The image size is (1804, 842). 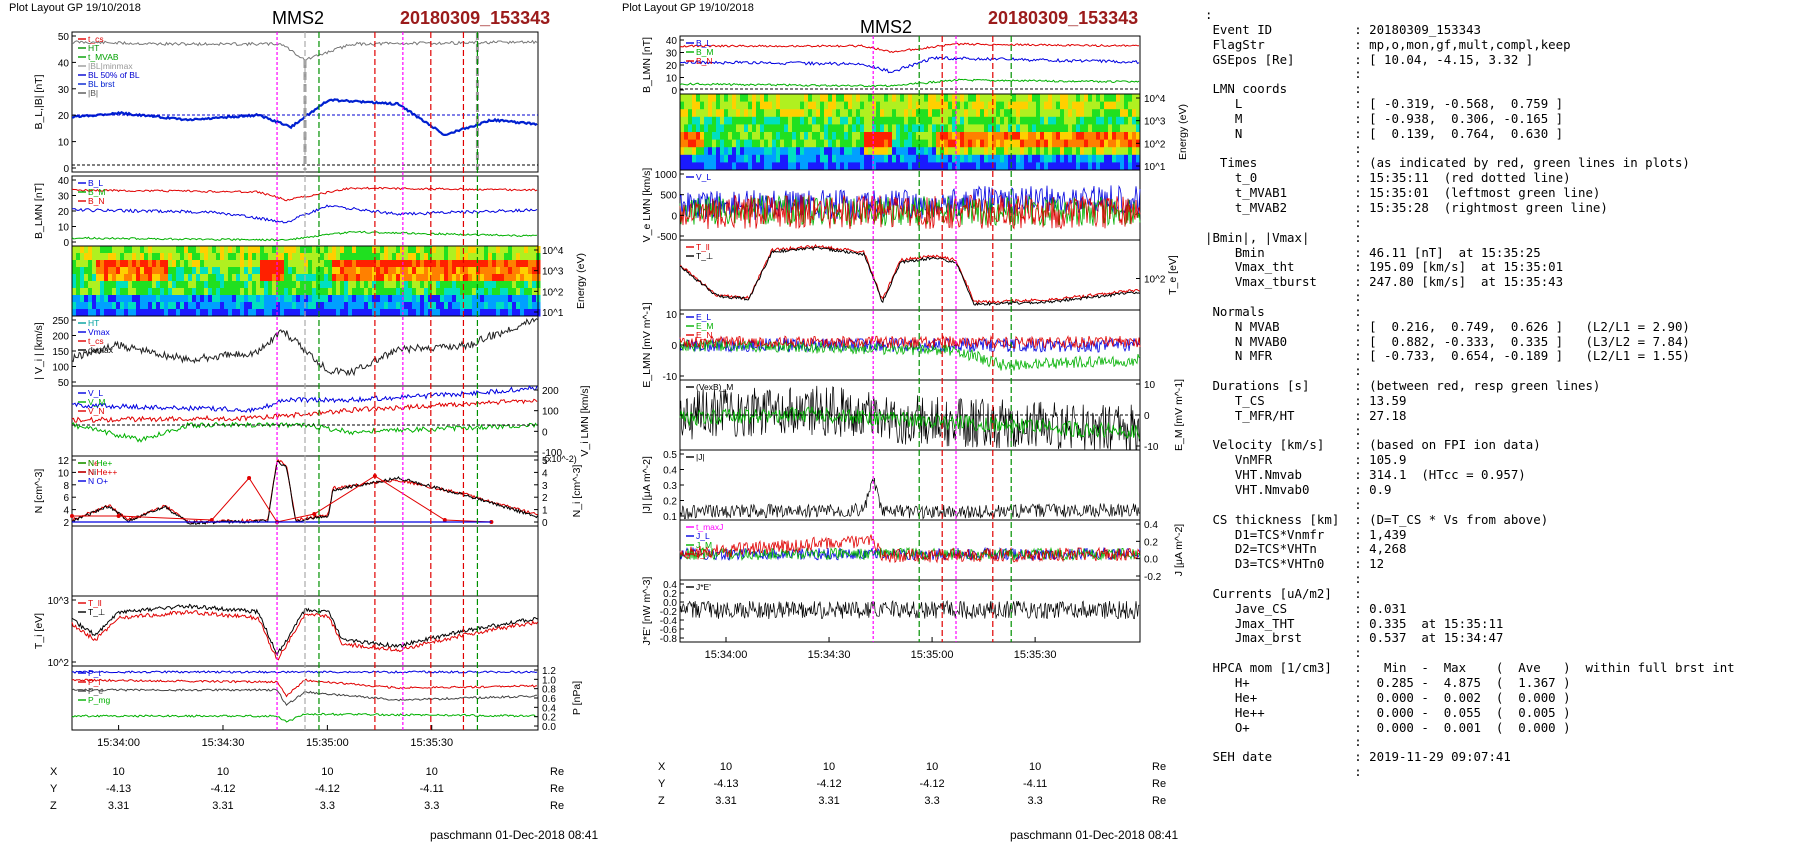 I want to click on info-line: VHT.Nmvab0 : 0.9, so click(x=1298, y=489).